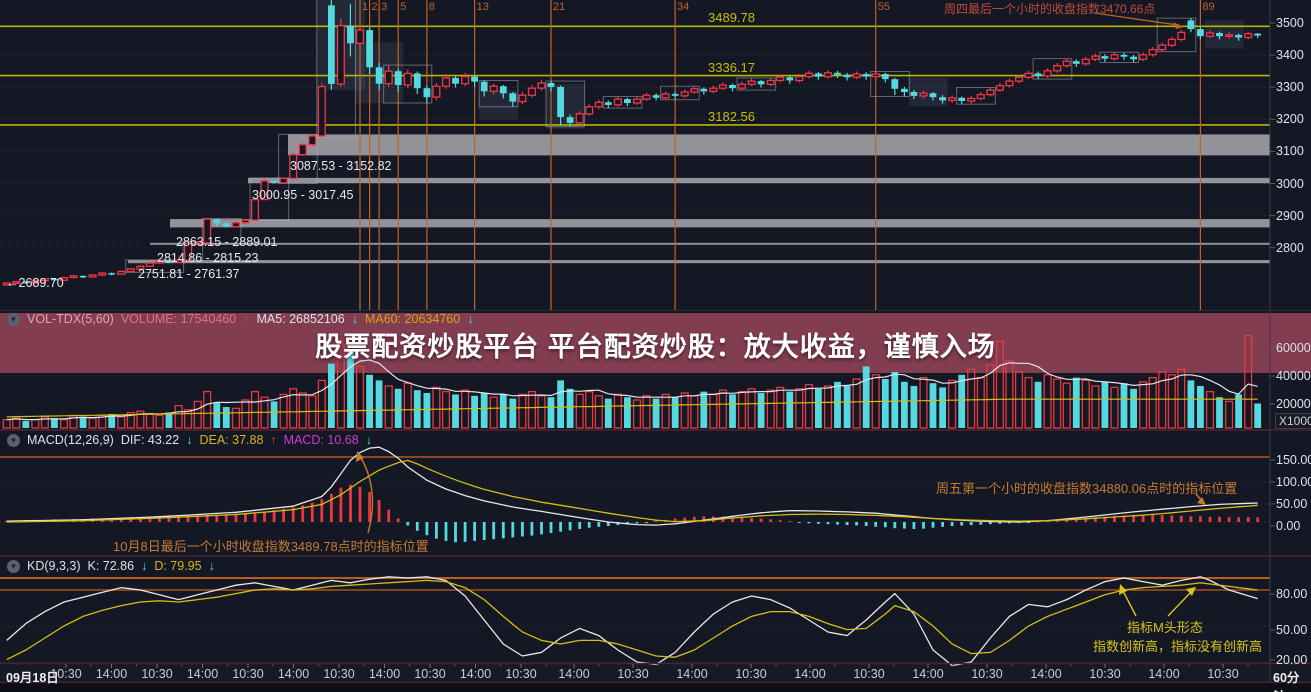 Image resolution: width=1311 pixels, height=692 pixels. I want to click on volume-axis-label: 60000, so click(1293, 348).